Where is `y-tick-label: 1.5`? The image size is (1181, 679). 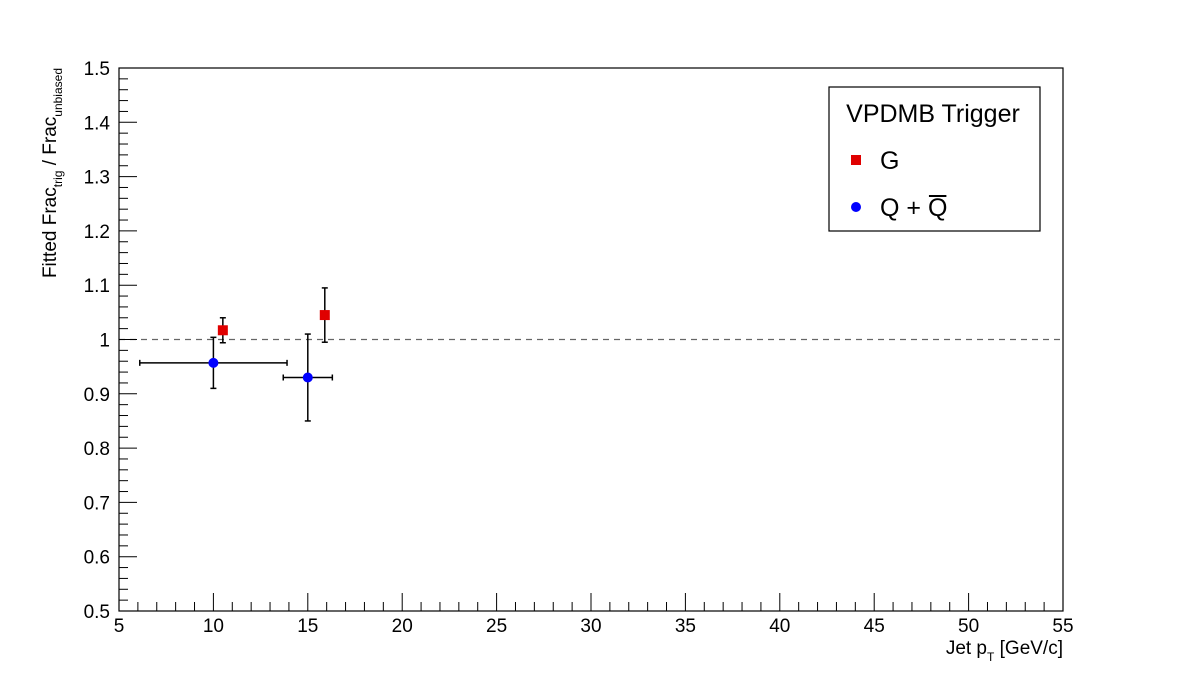 y-tick-label: 1.5 is located at coordinates (97, 69).